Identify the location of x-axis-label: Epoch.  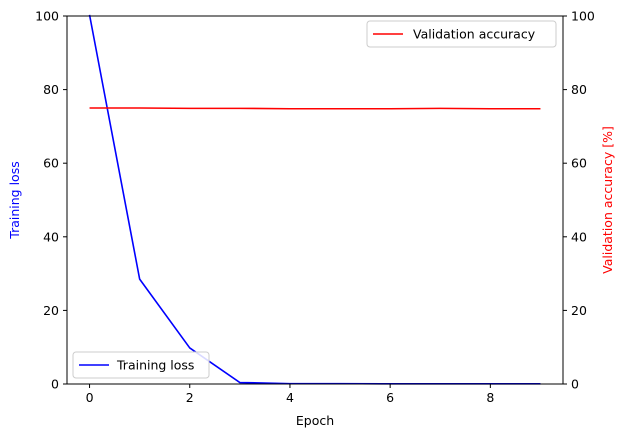
(315, 420).